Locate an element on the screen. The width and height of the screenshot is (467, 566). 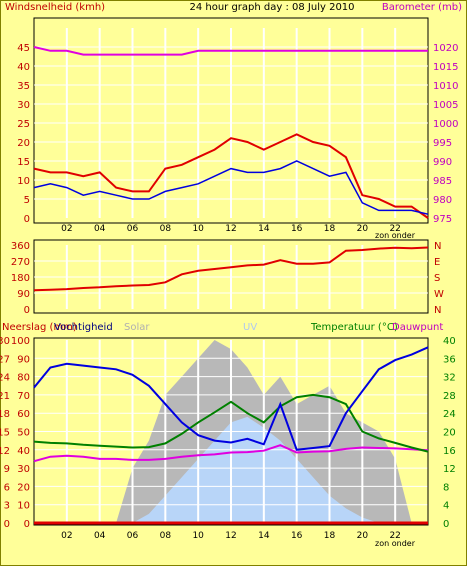
temperature-y-tick: 36 is located at coordinates (449, 359).